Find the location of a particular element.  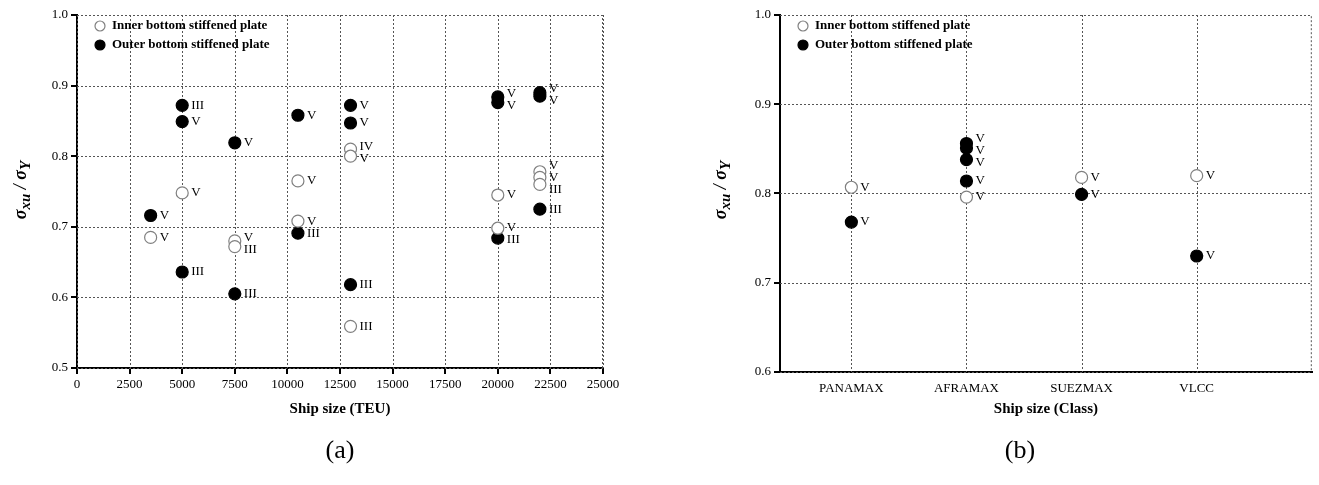

text: (b) is located at coordinates (1020, 450).